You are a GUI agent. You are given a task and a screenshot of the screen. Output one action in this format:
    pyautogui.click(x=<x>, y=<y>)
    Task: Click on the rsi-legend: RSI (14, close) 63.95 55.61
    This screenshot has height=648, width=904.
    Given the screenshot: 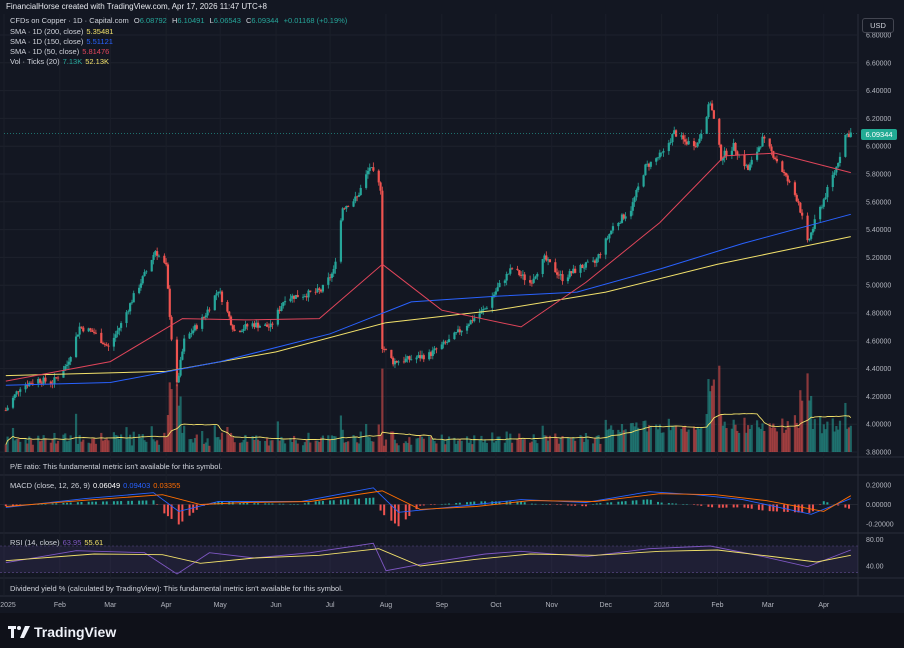 What is the action you would take?
    pyautogui.click(x=57, y=542)
    